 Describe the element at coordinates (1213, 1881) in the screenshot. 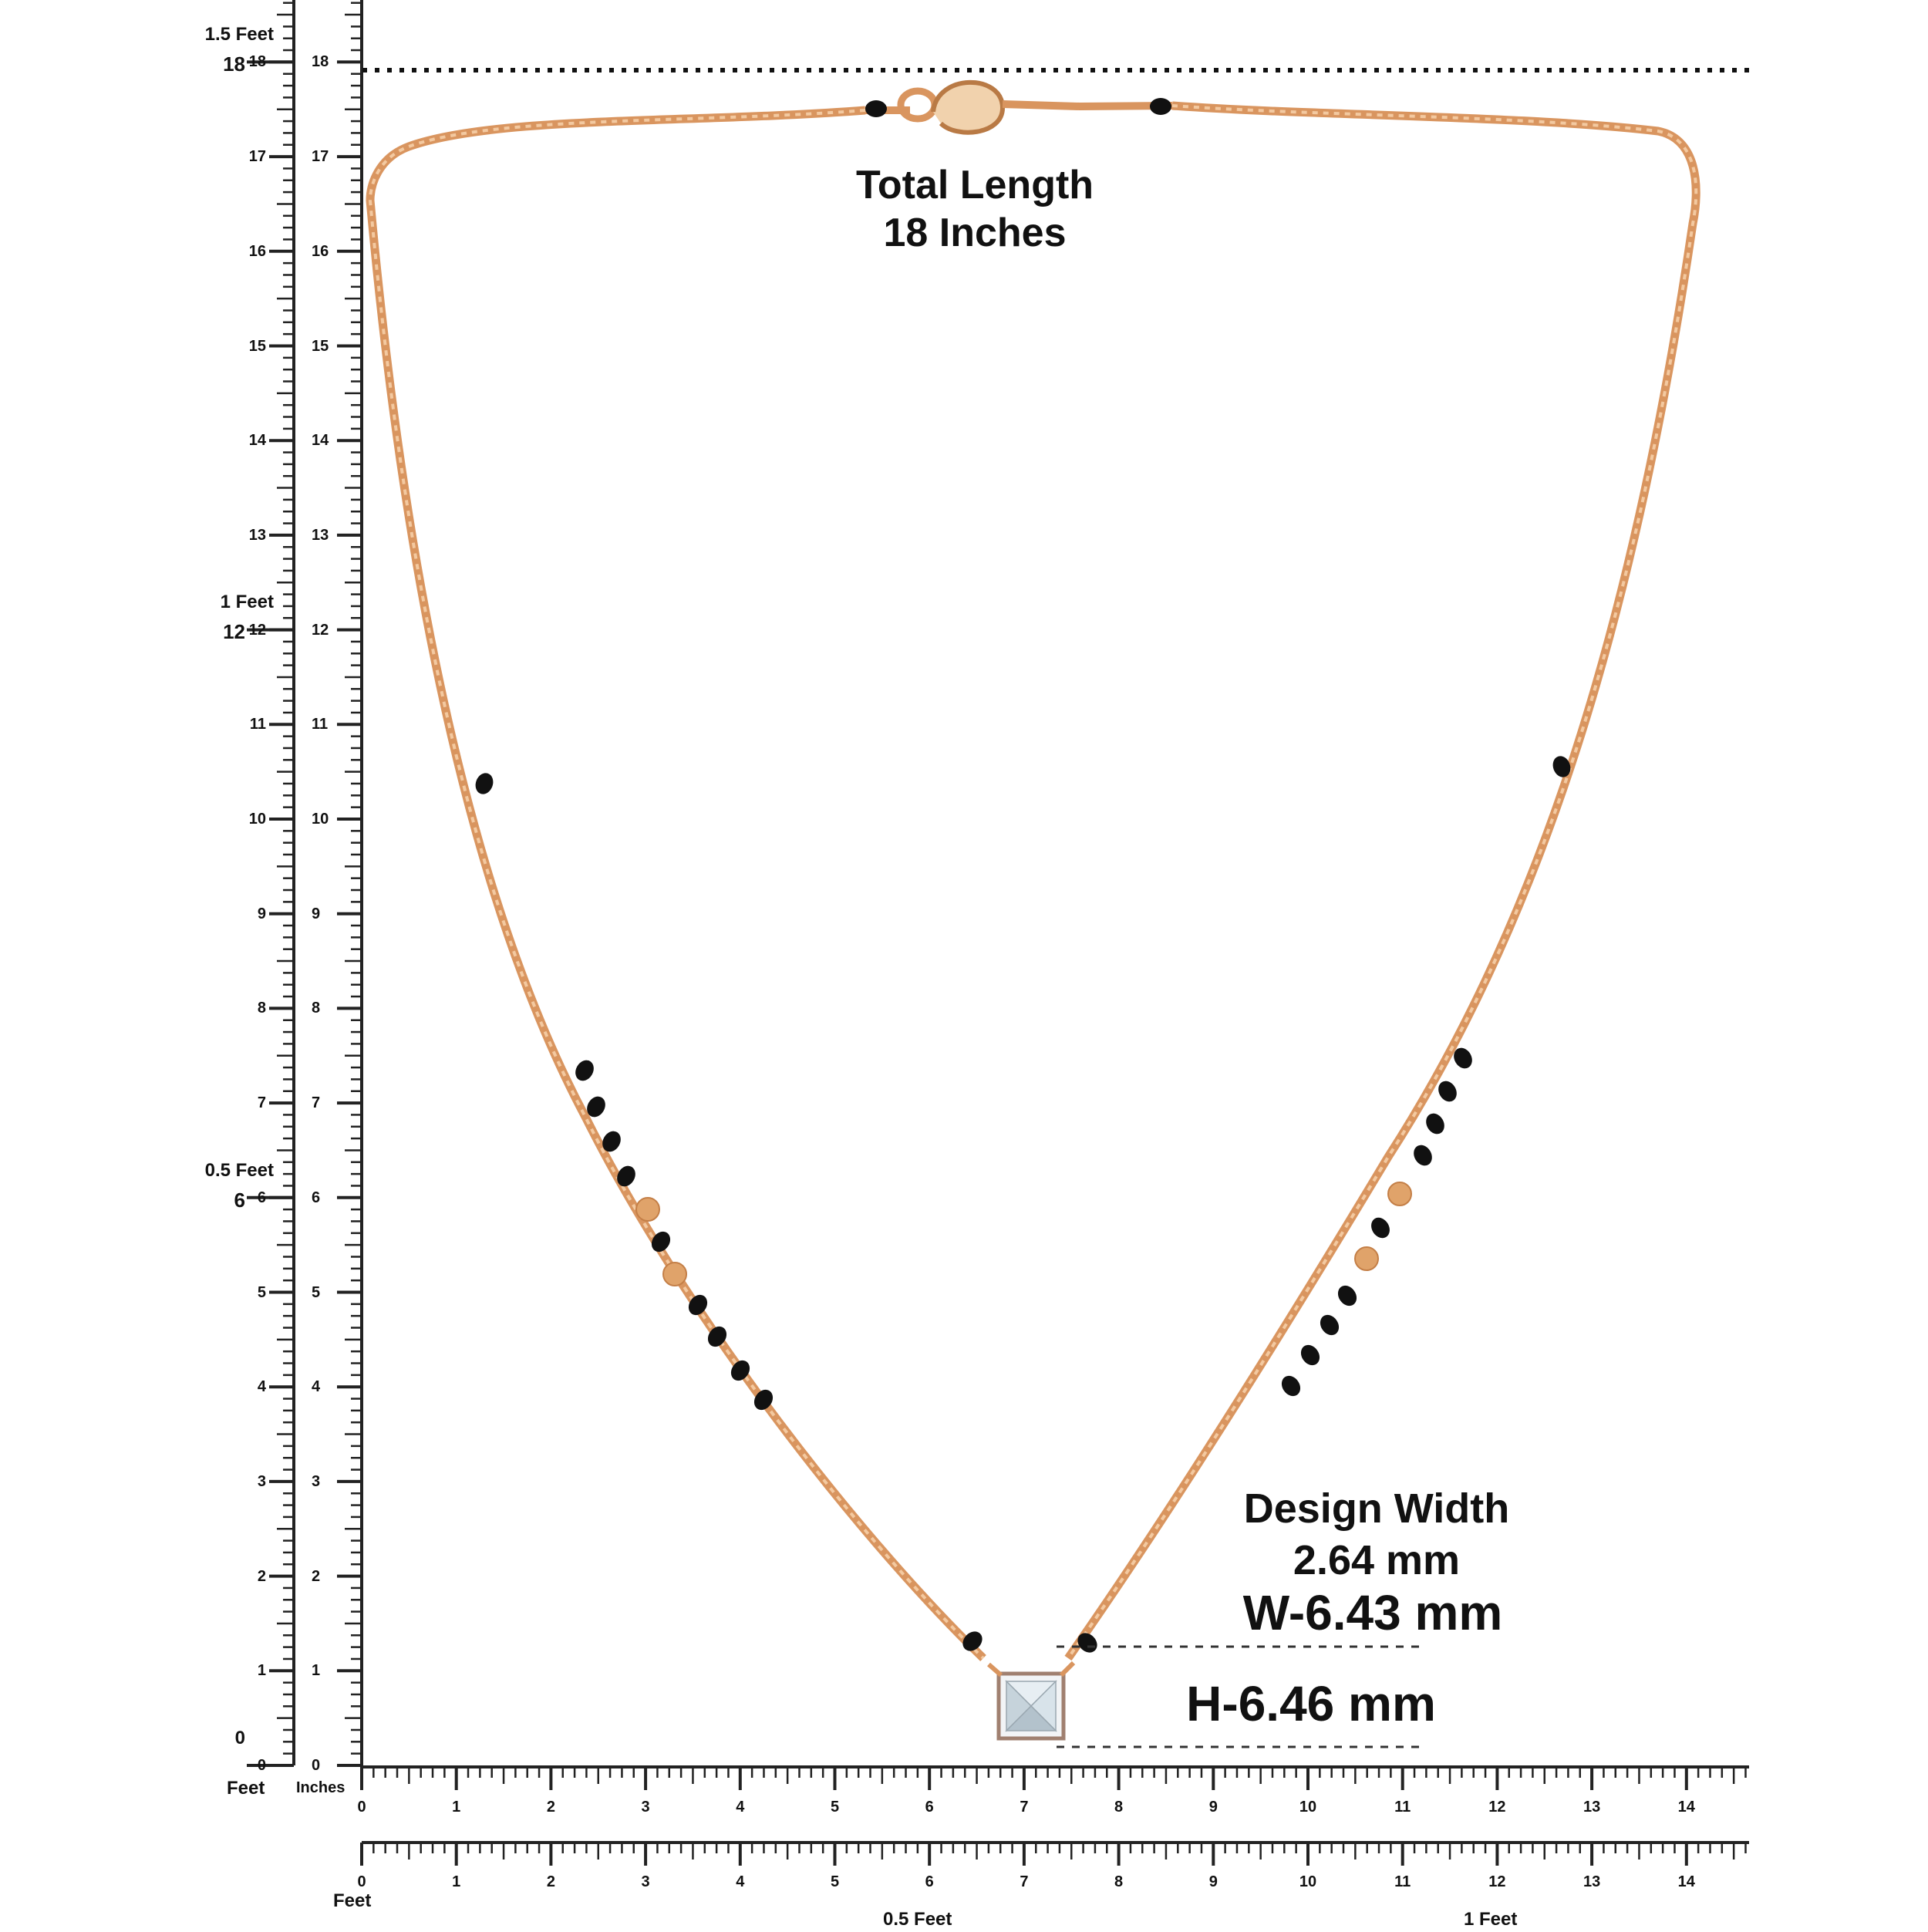

I see `bottom-feet-ruler-label-9: 9` at that location.